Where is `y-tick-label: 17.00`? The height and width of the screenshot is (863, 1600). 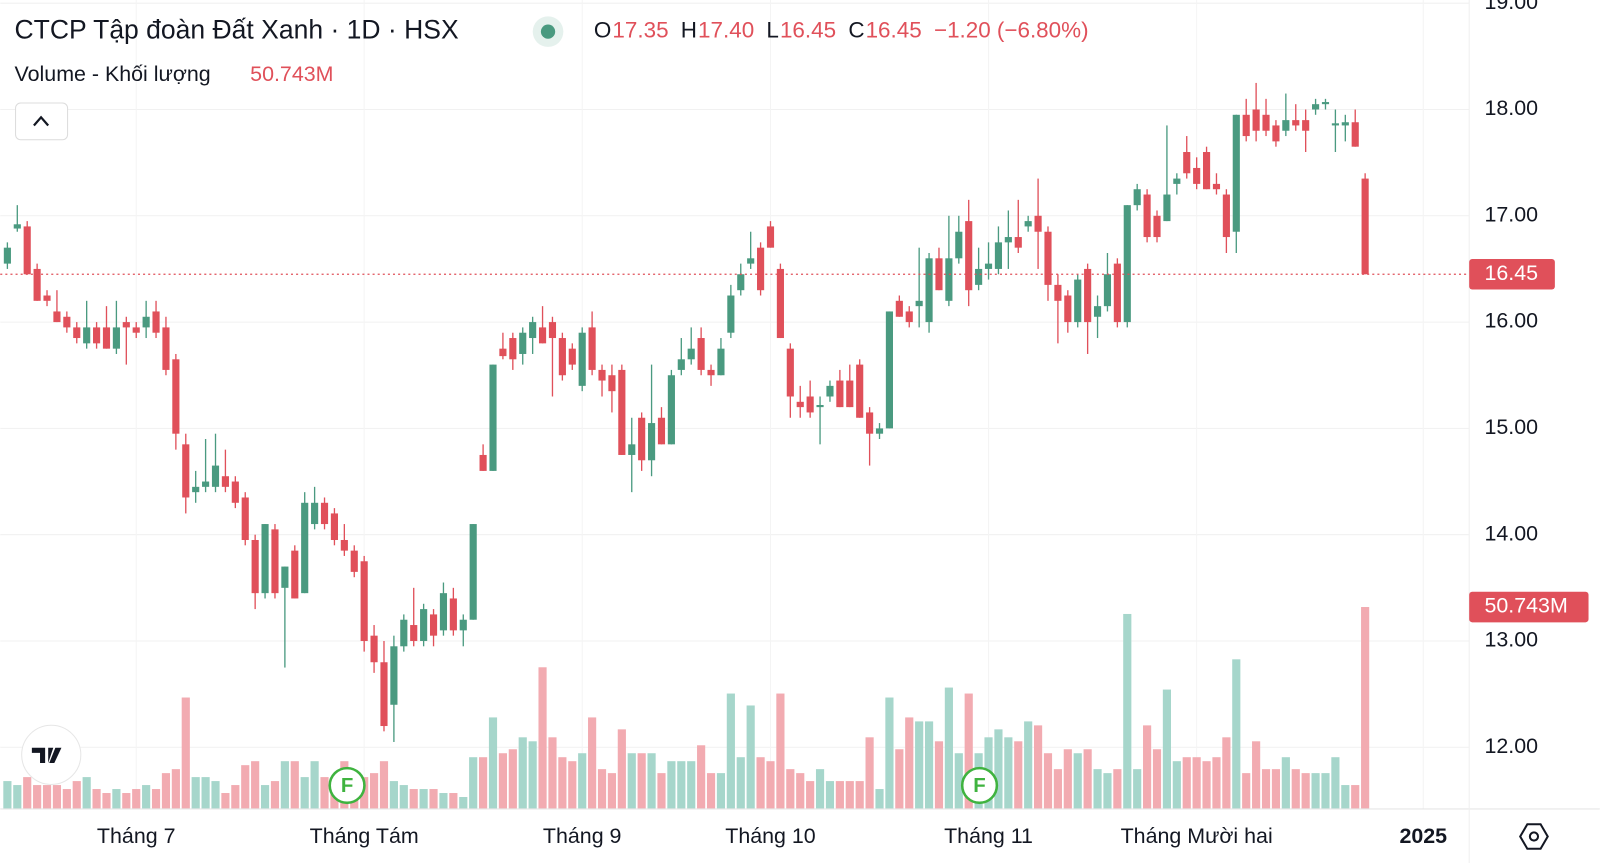 y-tick-label: 17.00 is located at coordinates (1511, 214).